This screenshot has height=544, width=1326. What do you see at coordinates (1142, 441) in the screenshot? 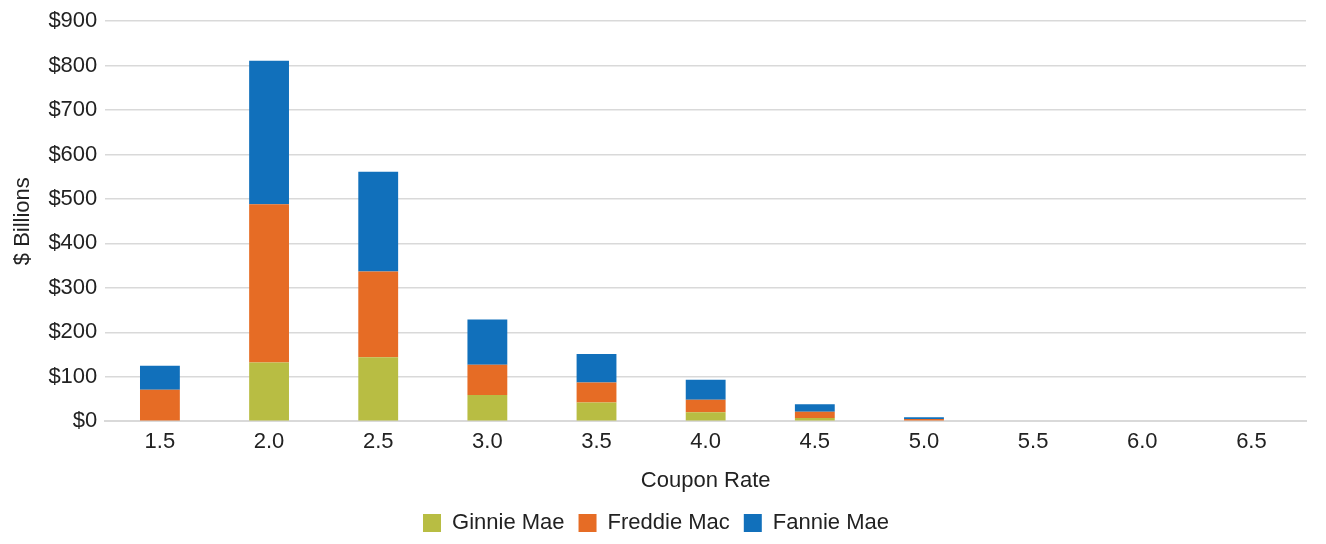
I see `x-tick-label: 6.0` at bounding box center [1142, 441].